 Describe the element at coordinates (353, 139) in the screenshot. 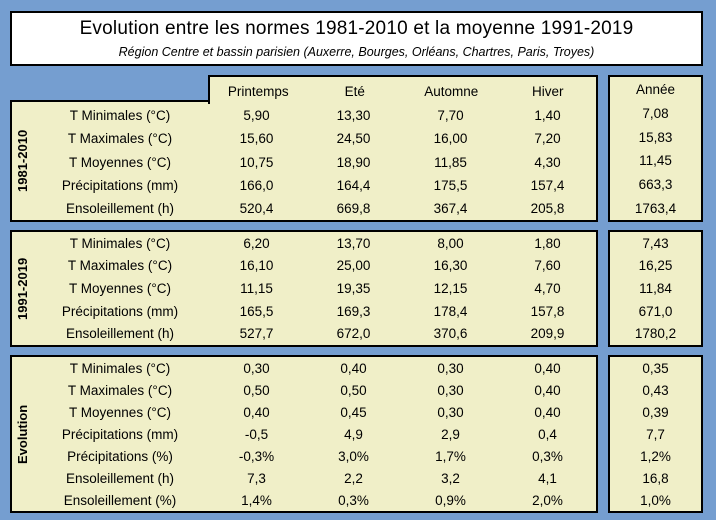

I see `value-cell: 24,50` at that location.